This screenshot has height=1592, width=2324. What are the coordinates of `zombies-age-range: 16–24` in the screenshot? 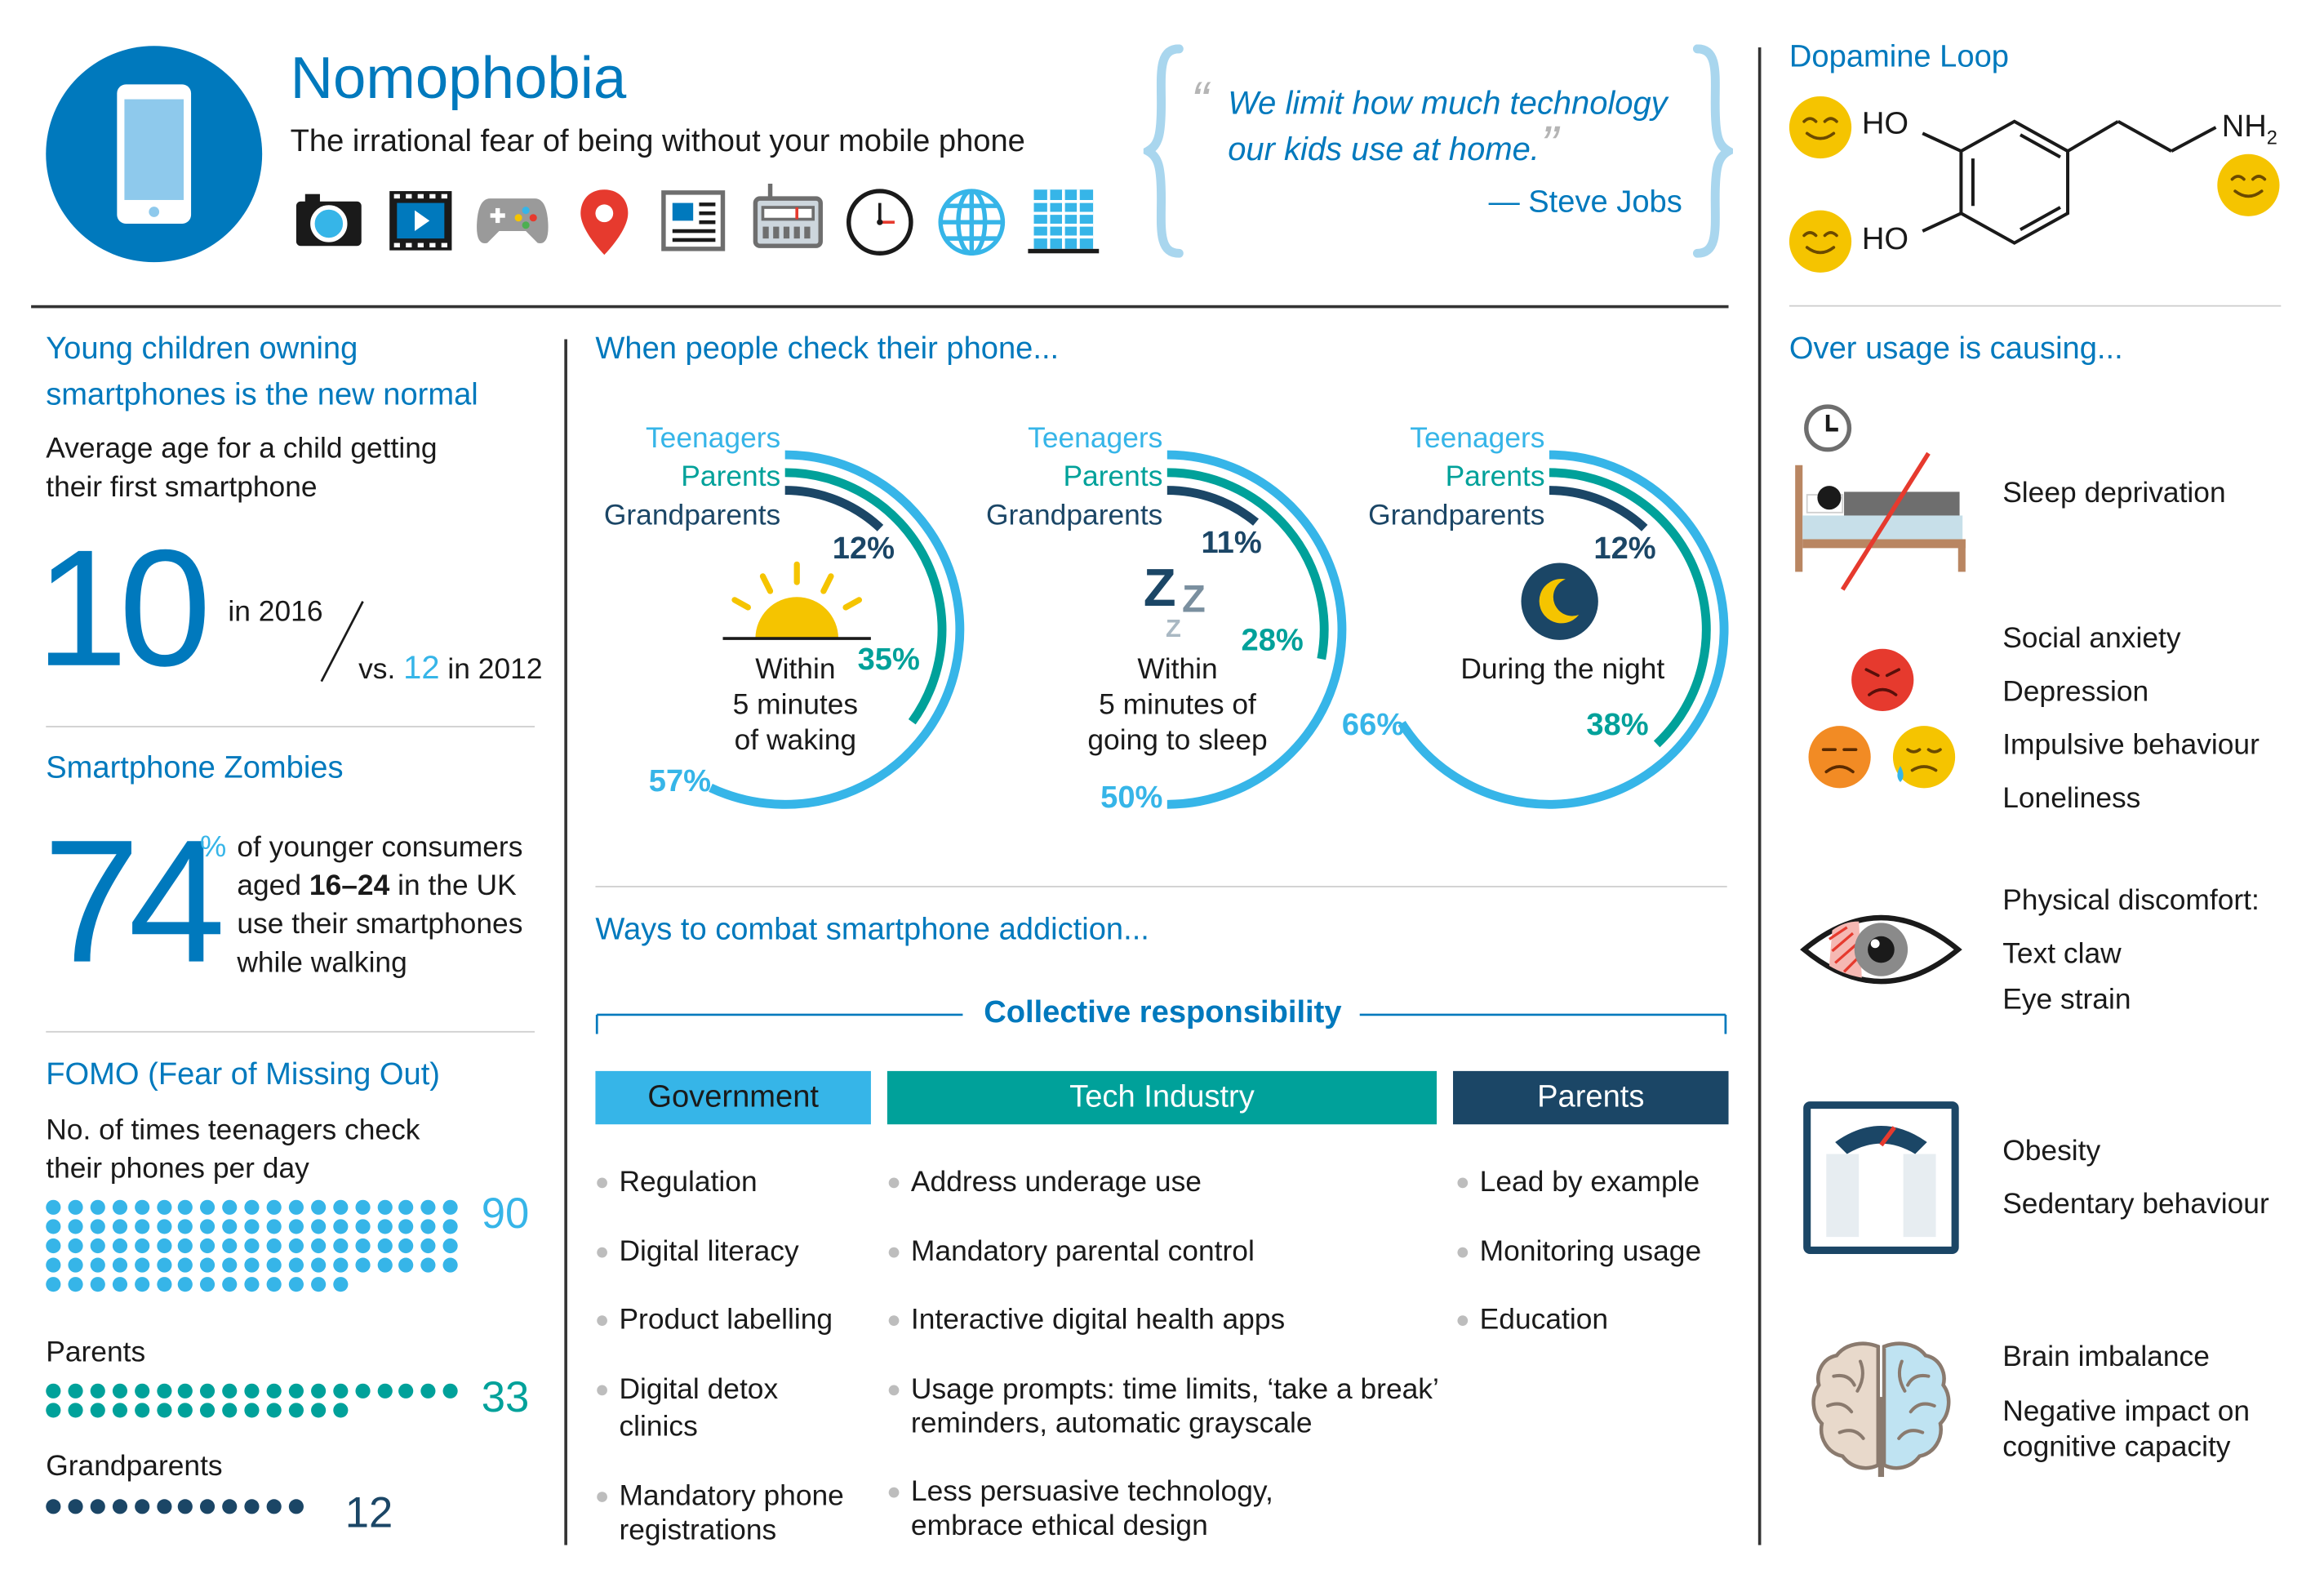 It's located at (350, 886).